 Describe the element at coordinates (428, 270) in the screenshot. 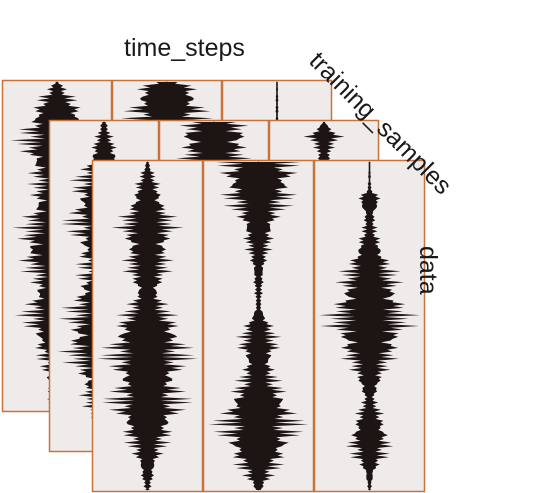

I see `data-axis-label: data` at that location.